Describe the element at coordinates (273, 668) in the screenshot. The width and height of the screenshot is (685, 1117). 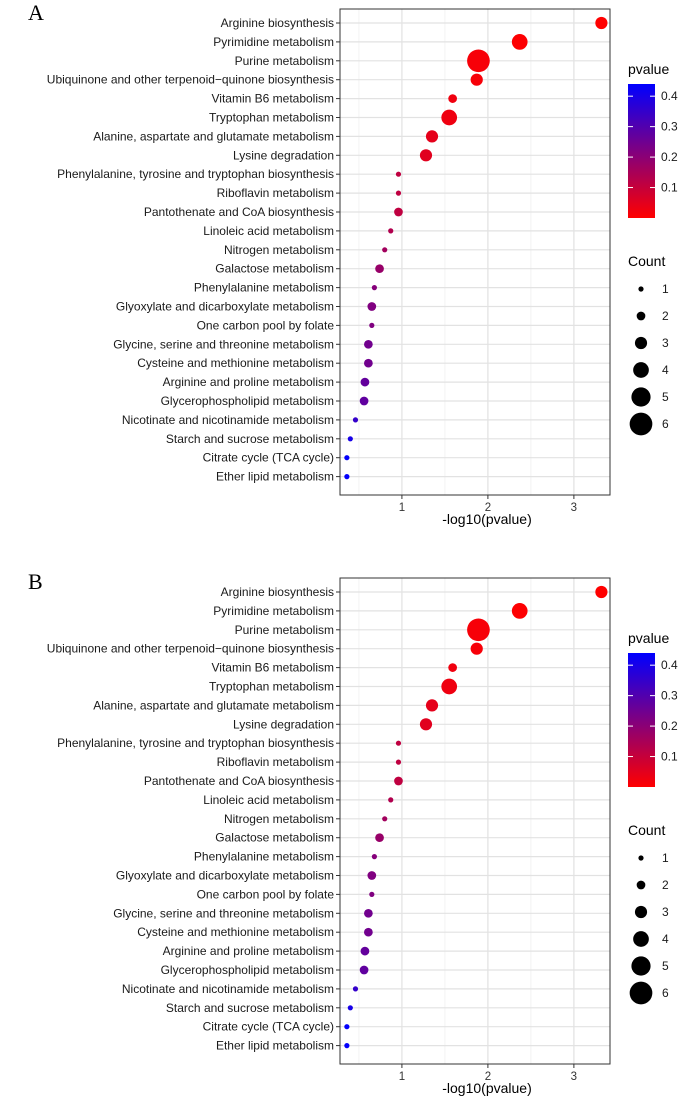
I see `category-label: Vitamin B6 metabolism` at that location.